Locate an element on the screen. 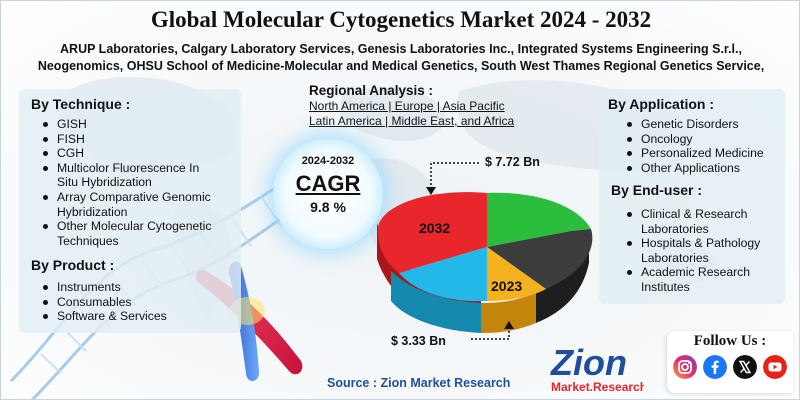  list-item: Personalized Medicine is located at coordinates (710, 153).